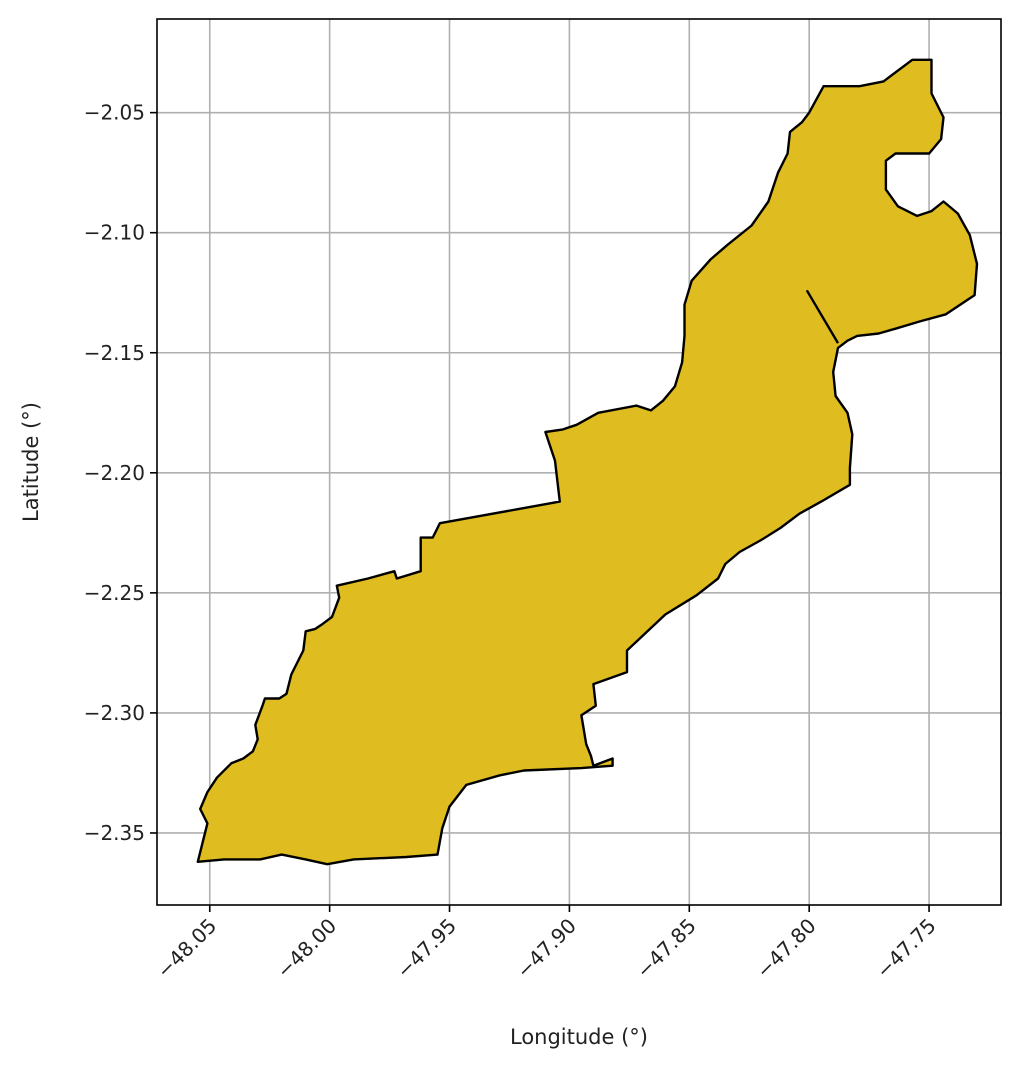 Image resolution: width=1019 pixels, height=1069 pixels. I want to click on x-tick-label: −48.00, so click(306, 948).